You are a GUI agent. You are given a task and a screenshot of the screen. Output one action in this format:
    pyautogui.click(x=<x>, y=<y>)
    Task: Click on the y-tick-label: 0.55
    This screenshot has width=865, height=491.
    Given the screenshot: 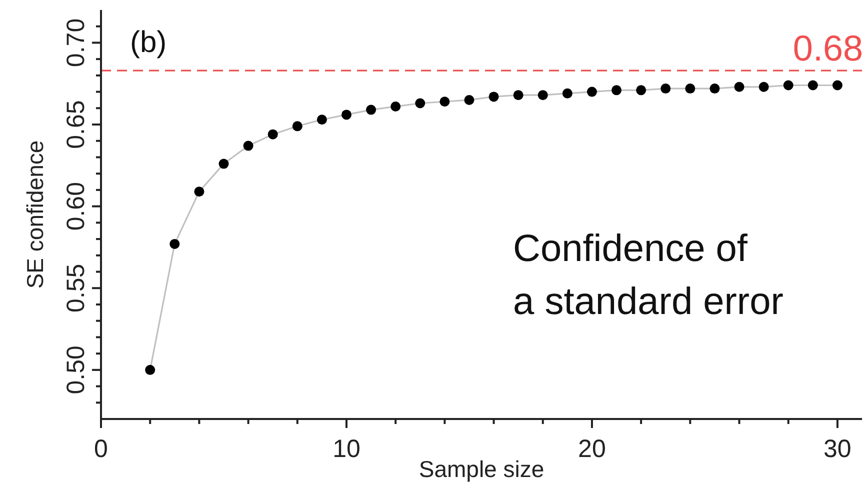 What is the action you would take?
    pyautogui.click(x=76, y=288)
    